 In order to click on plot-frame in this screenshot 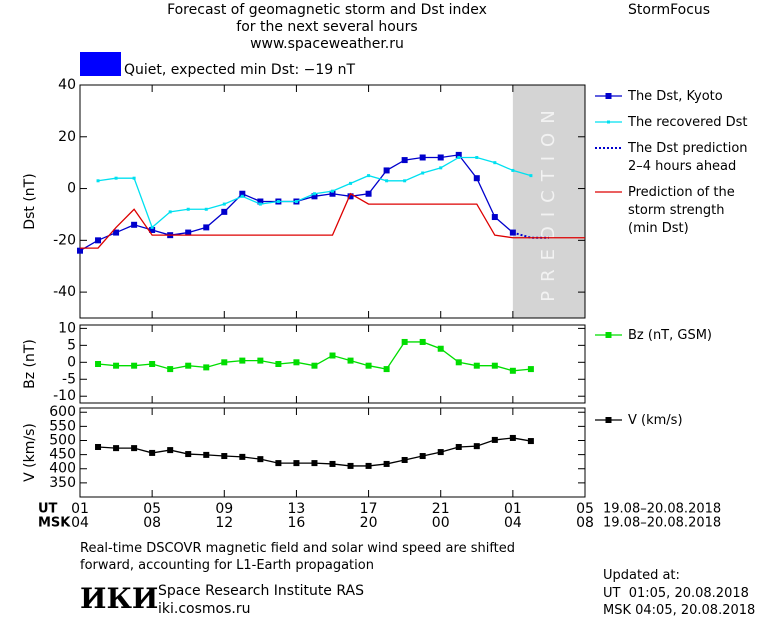, I will do `click(332, 364)`.